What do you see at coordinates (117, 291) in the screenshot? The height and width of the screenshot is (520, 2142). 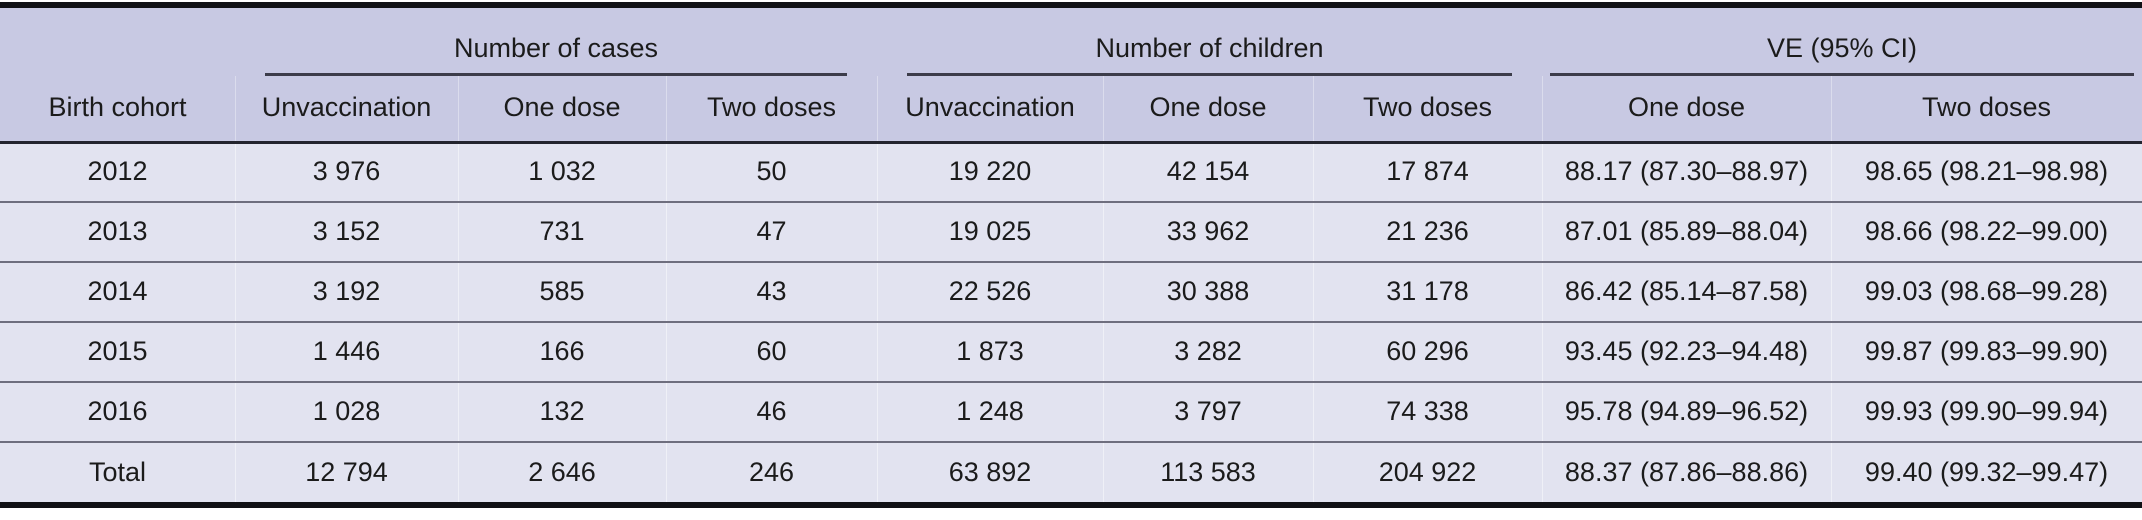 I see `row-header-cohort: 2014` at bounding box center [117, 291].